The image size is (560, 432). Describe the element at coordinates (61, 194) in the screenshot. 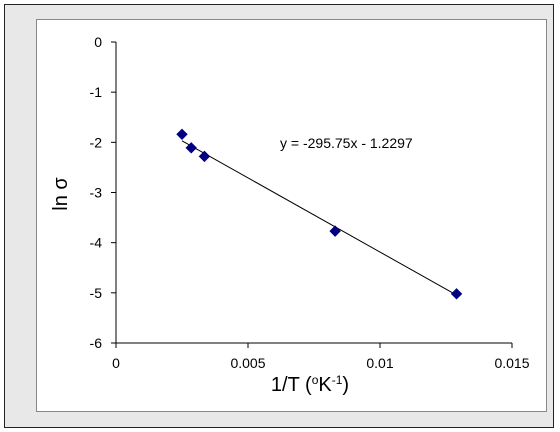

I see `y-axis-label: ln σ` at that location.